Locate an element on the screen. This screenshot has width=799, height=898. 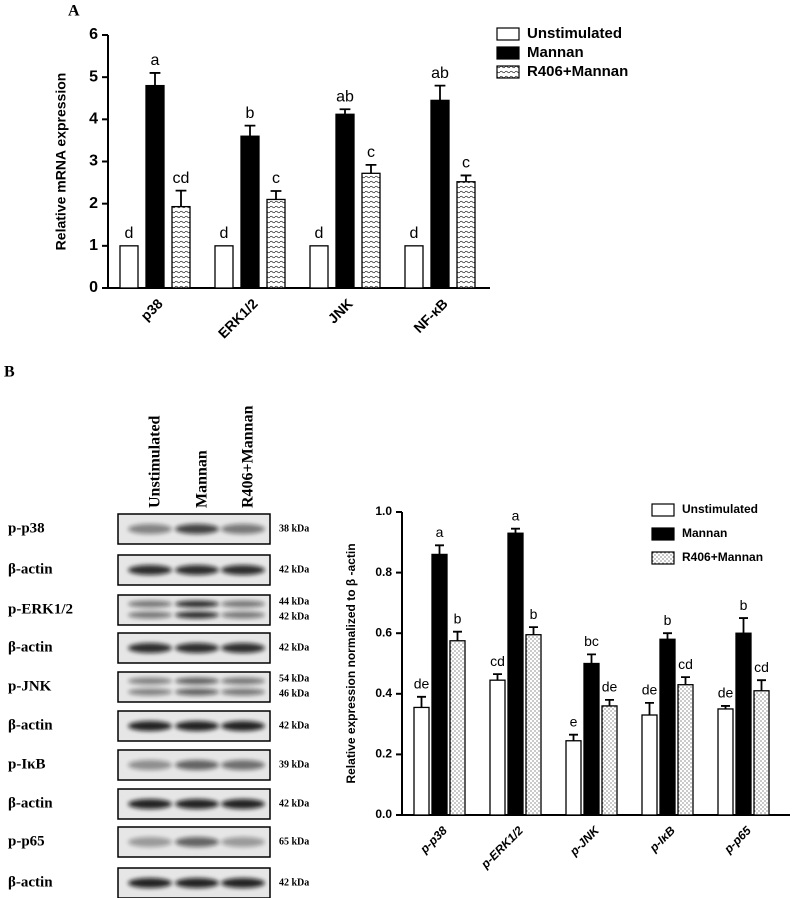
blot-column-header: Mannan is located at coordinates (202, 479).